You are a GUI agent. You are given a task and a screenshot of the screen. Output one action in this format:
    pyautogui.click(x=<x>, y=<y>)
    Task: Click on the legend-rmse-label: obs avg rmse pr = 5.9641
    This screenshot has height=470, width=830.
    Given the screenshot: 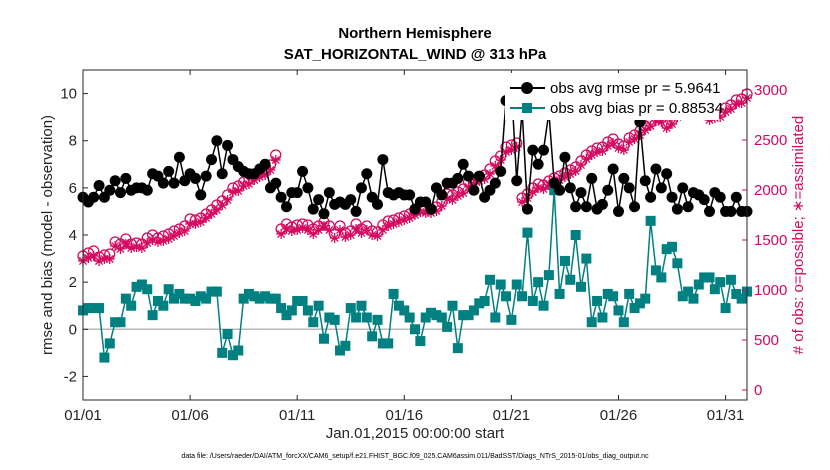 What is the action you would take?
    pyautogui.click(x=635, y=88)
    